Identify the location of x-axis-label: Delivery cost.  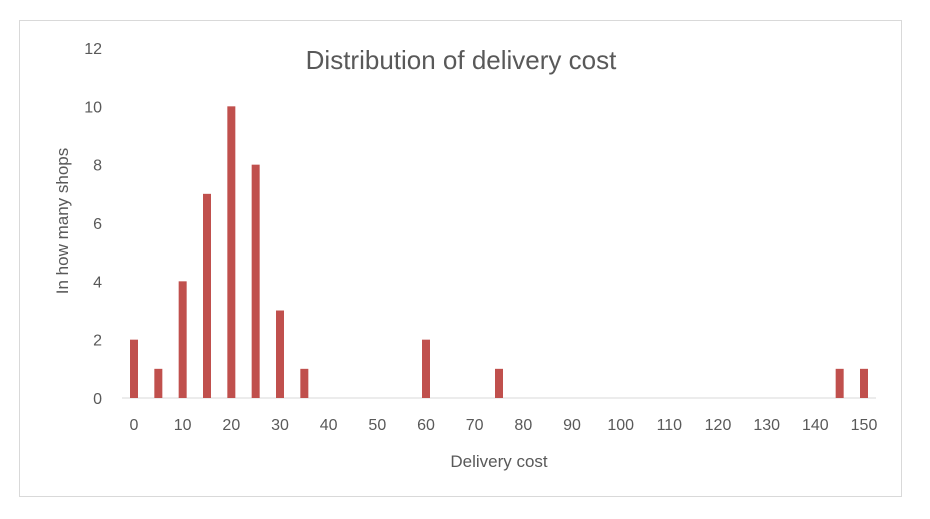
(499, 461).